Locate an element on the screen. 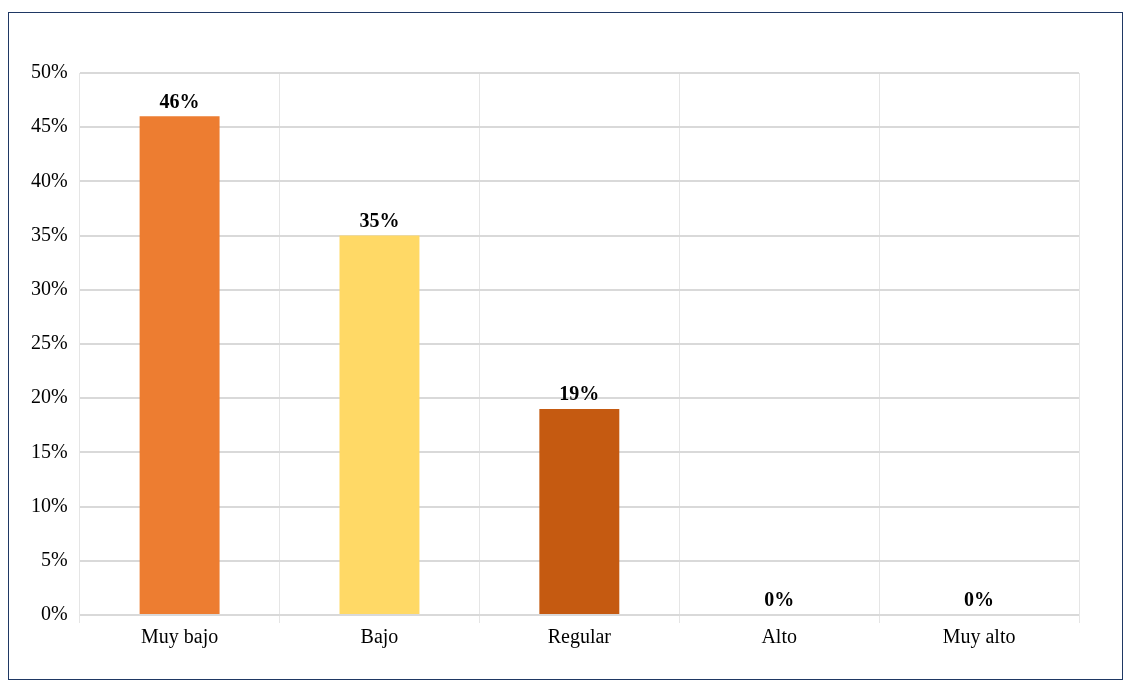 Image resolution: width=1131 pixels, height=682 pixels. y-tick-label: 10% is located at coordinates (49, 504).